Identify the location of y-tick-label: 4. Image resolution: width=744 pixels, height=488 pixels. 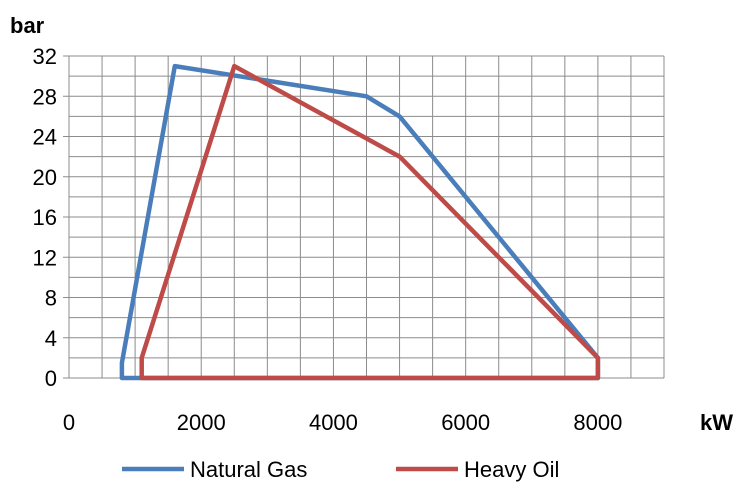
(51, 338).